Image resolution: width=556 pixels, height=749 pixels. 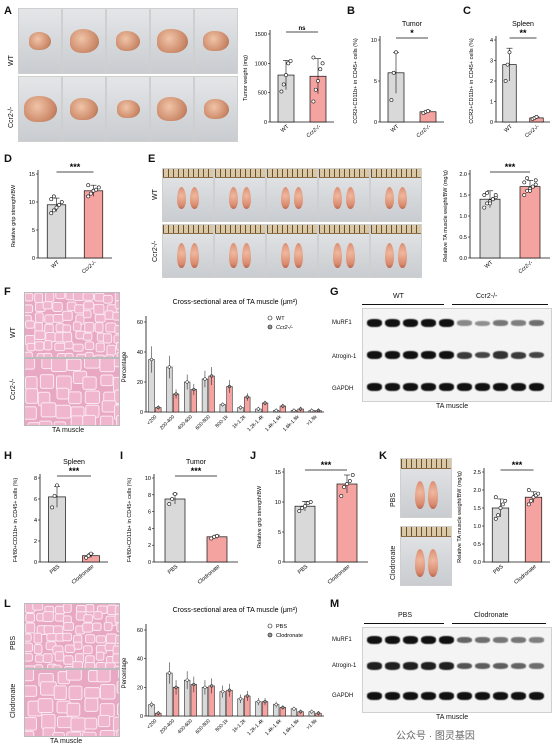 What do you see at coordinates (312, 724) in the screenshot?
I see `x-tick-label: >1.8k` at bounding box center [312, 724].